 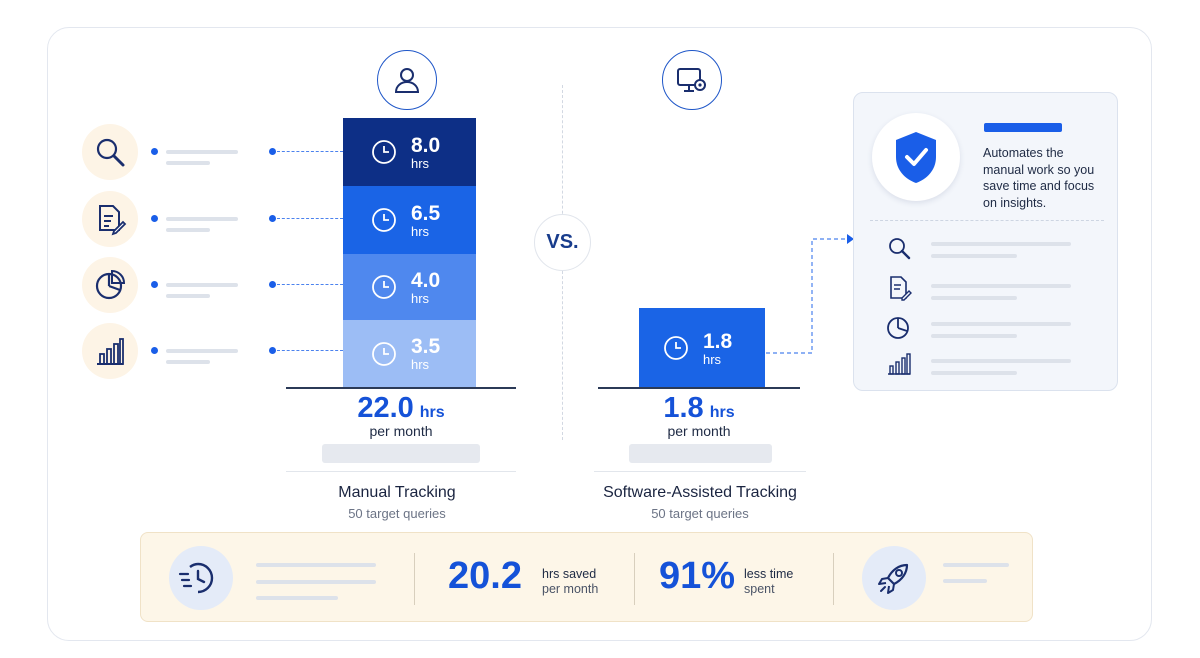 I want to click on hours-saved-sub: per month, so click(x=570, y=589).